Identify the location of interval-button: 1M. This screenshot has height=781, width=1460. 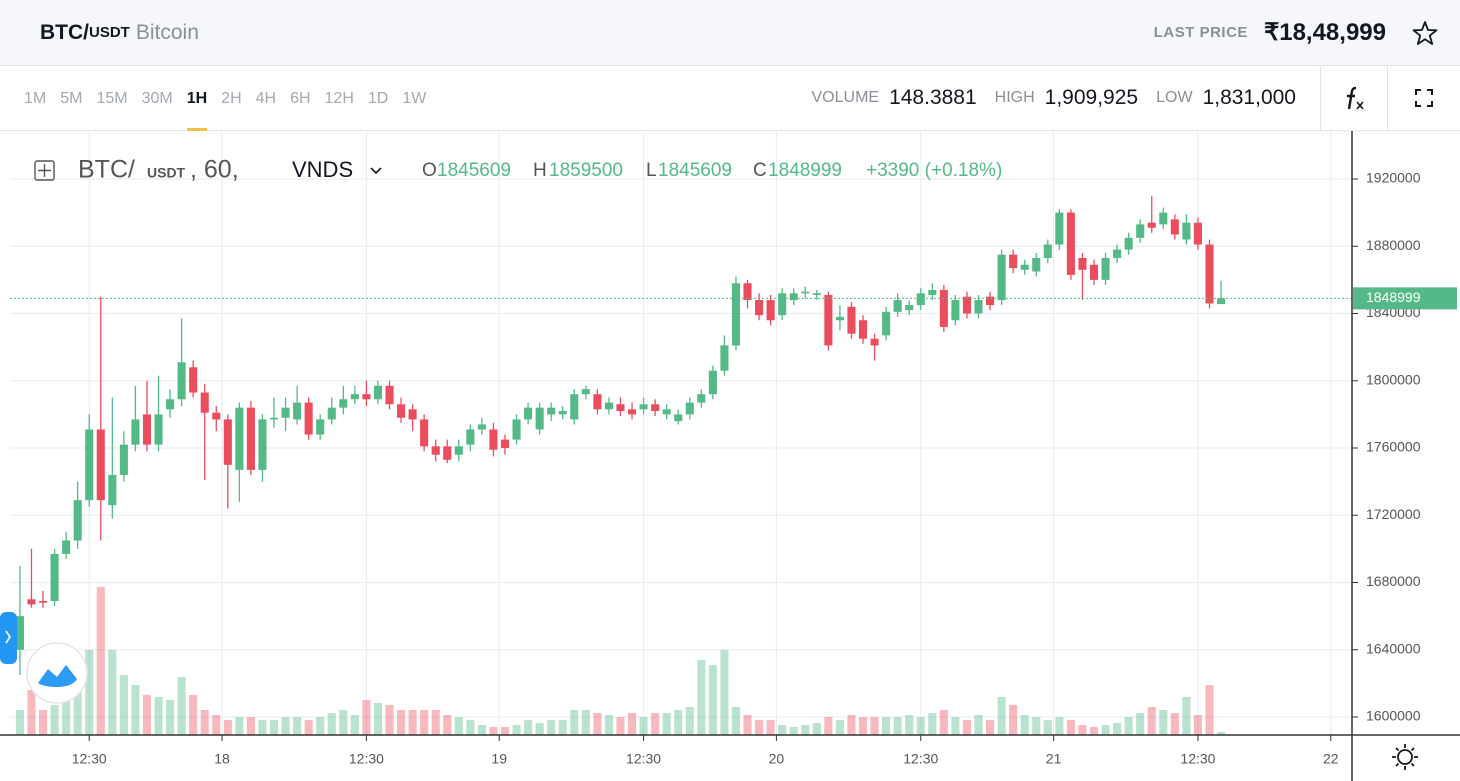
(35, 98).